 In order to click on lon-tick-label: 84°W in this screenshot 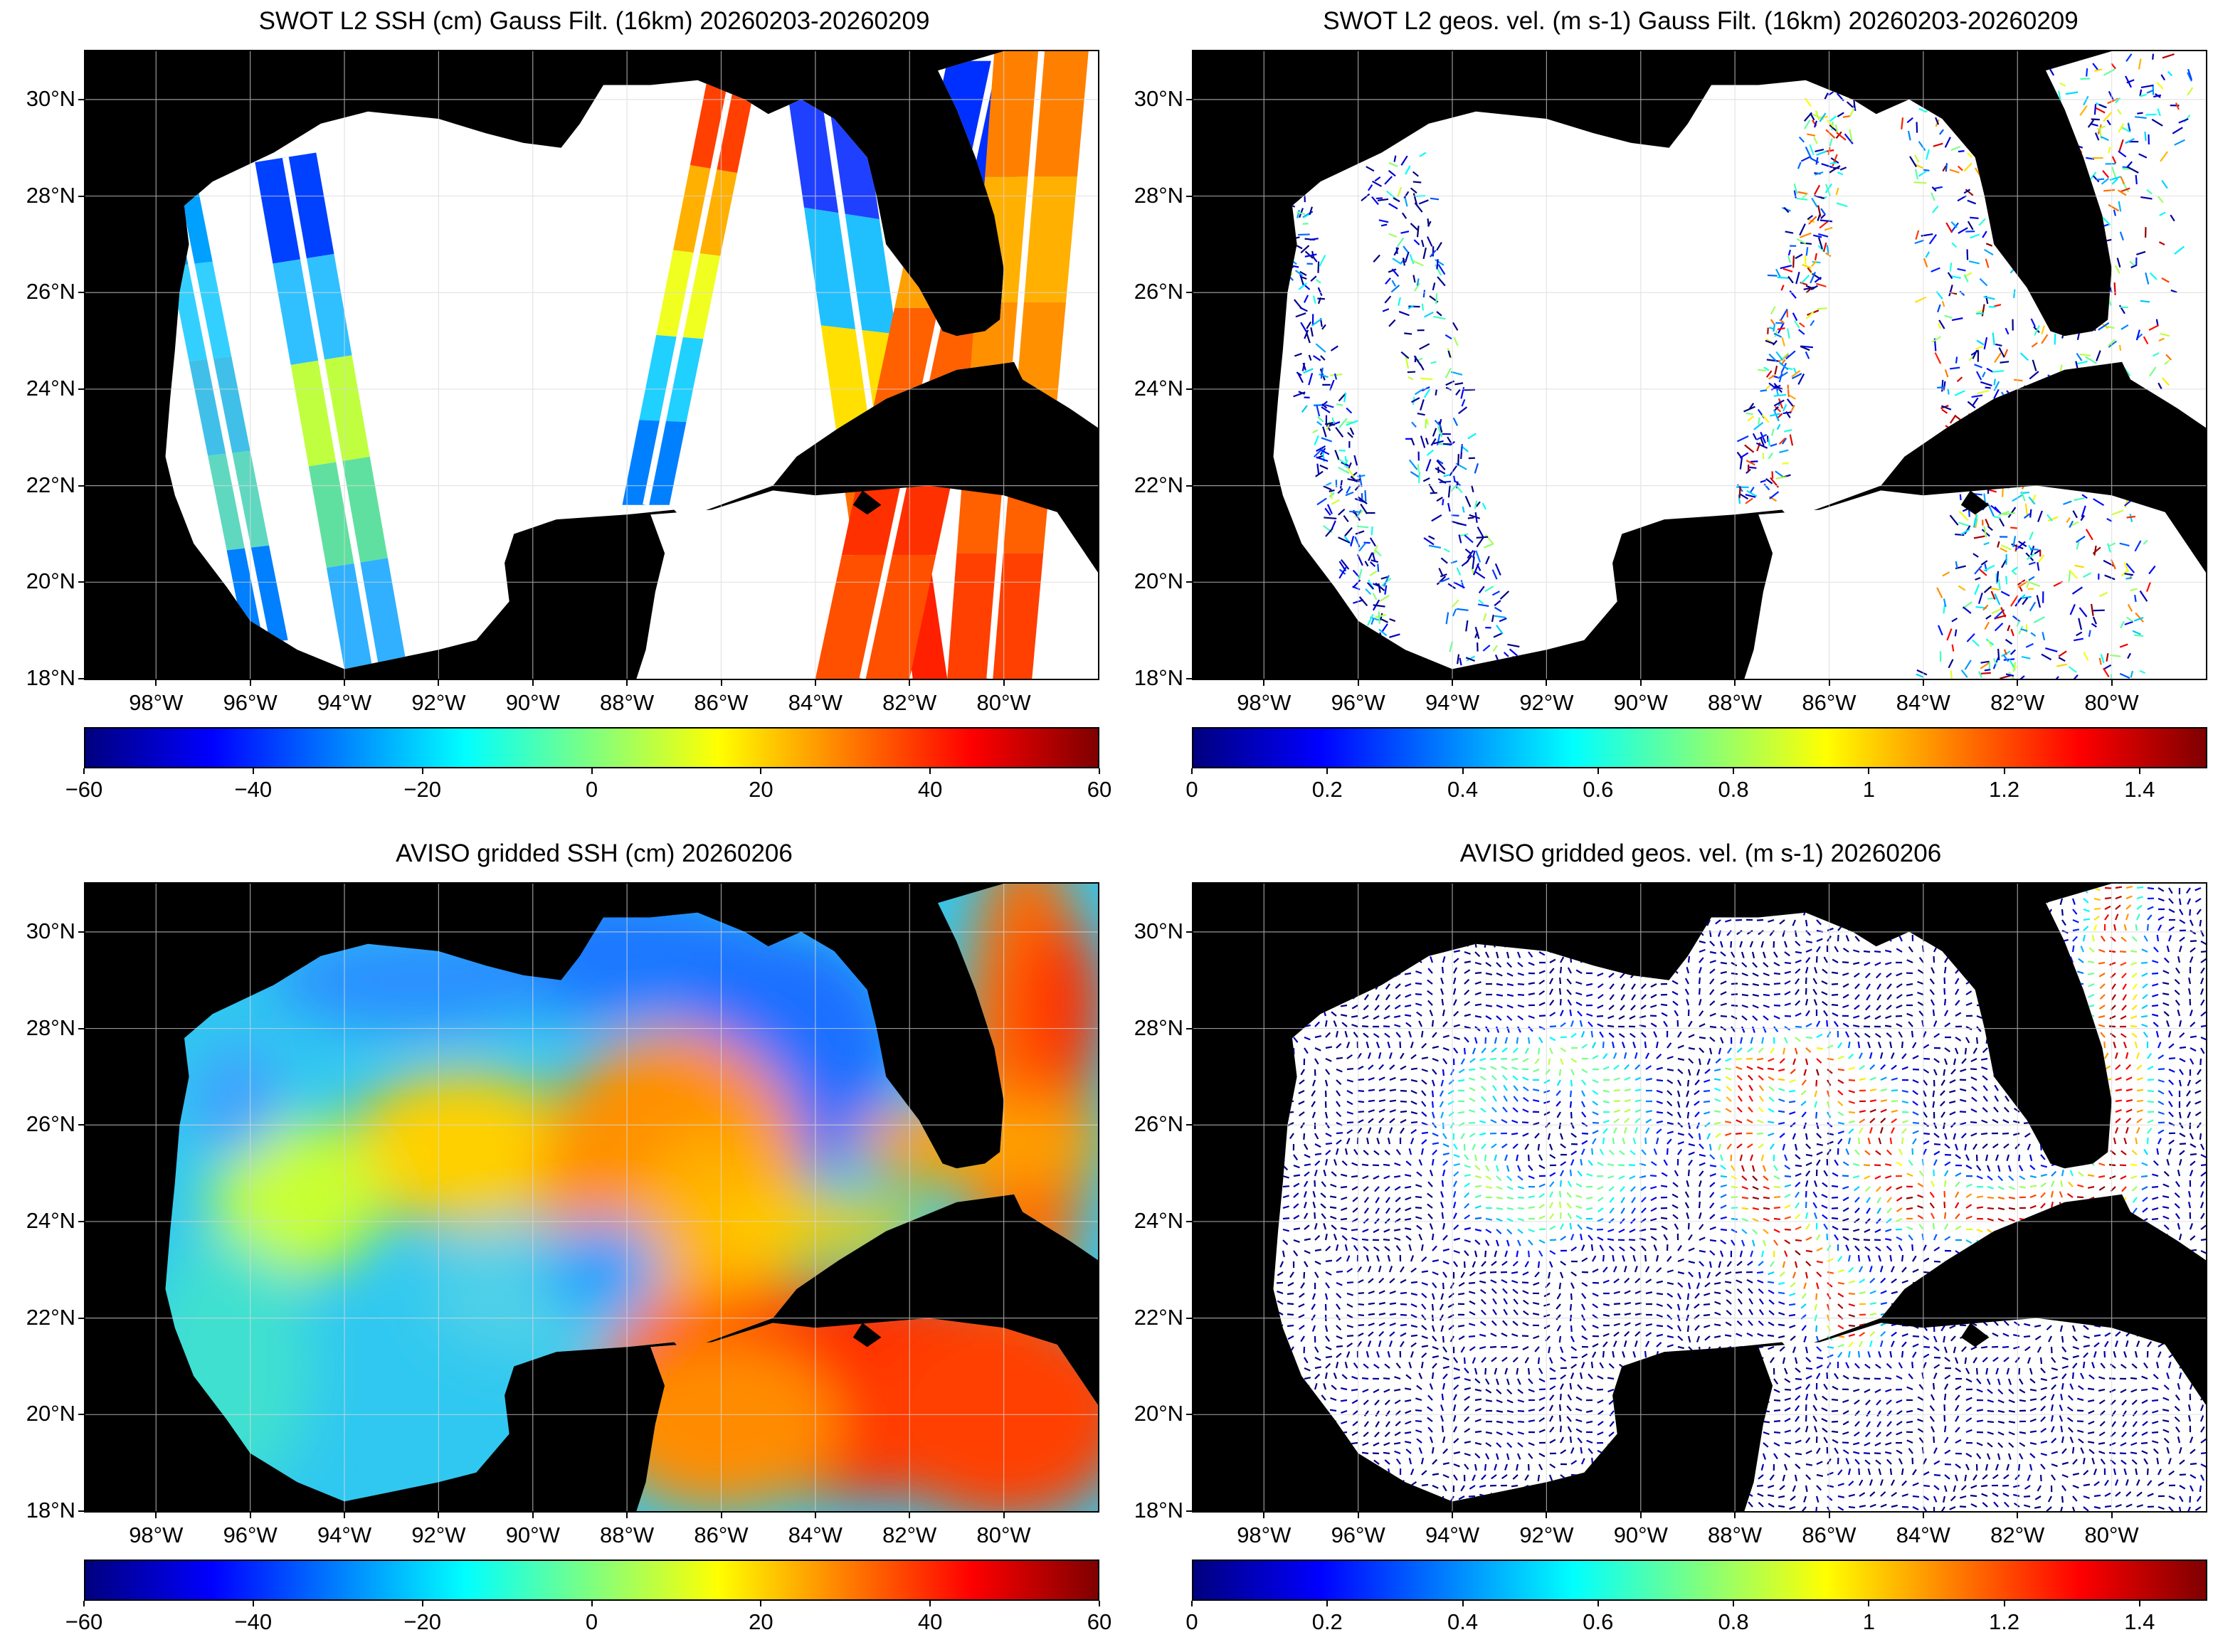, I will do `click(1923, 702)`.